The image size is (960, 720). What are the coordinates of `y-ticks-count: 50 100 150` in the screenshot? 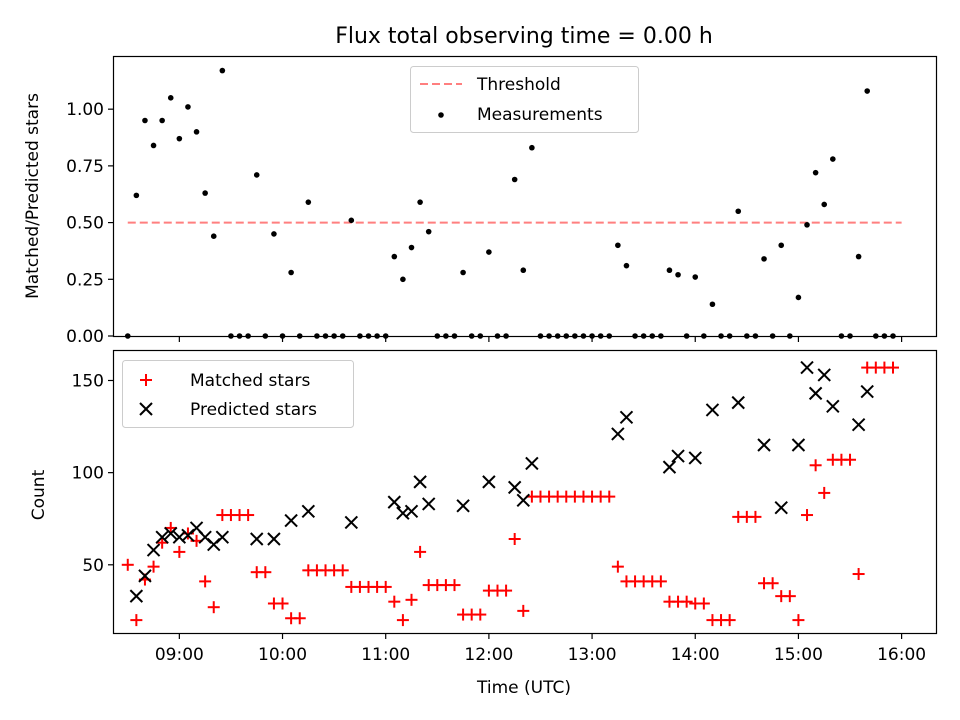 It's located at (93, 473).